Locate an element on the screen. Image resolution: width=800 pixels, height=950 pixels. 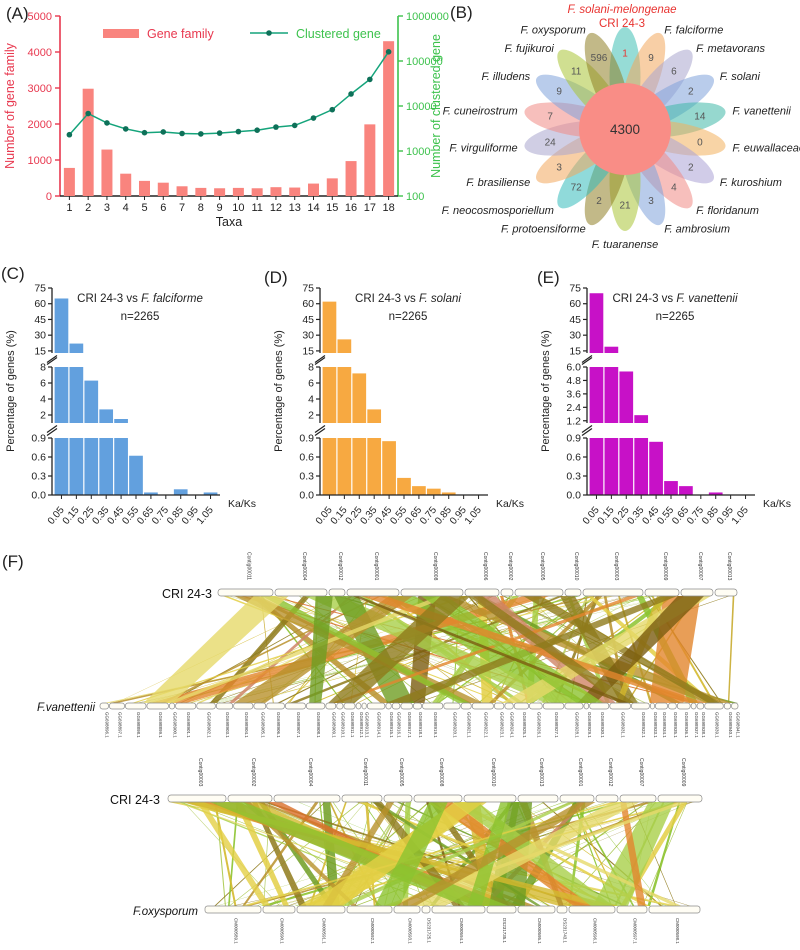
y-tick-label: 0.0 is located at coordinates (306, 496).